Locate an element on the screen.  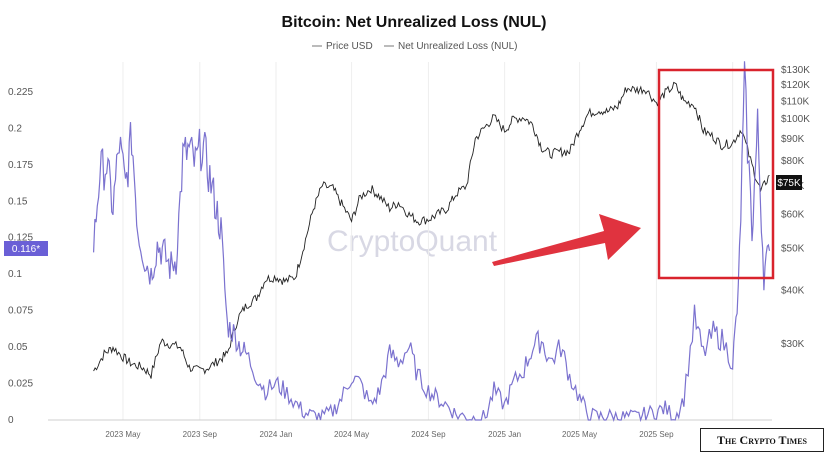
red-arrow is located at coordinates (566, 240).